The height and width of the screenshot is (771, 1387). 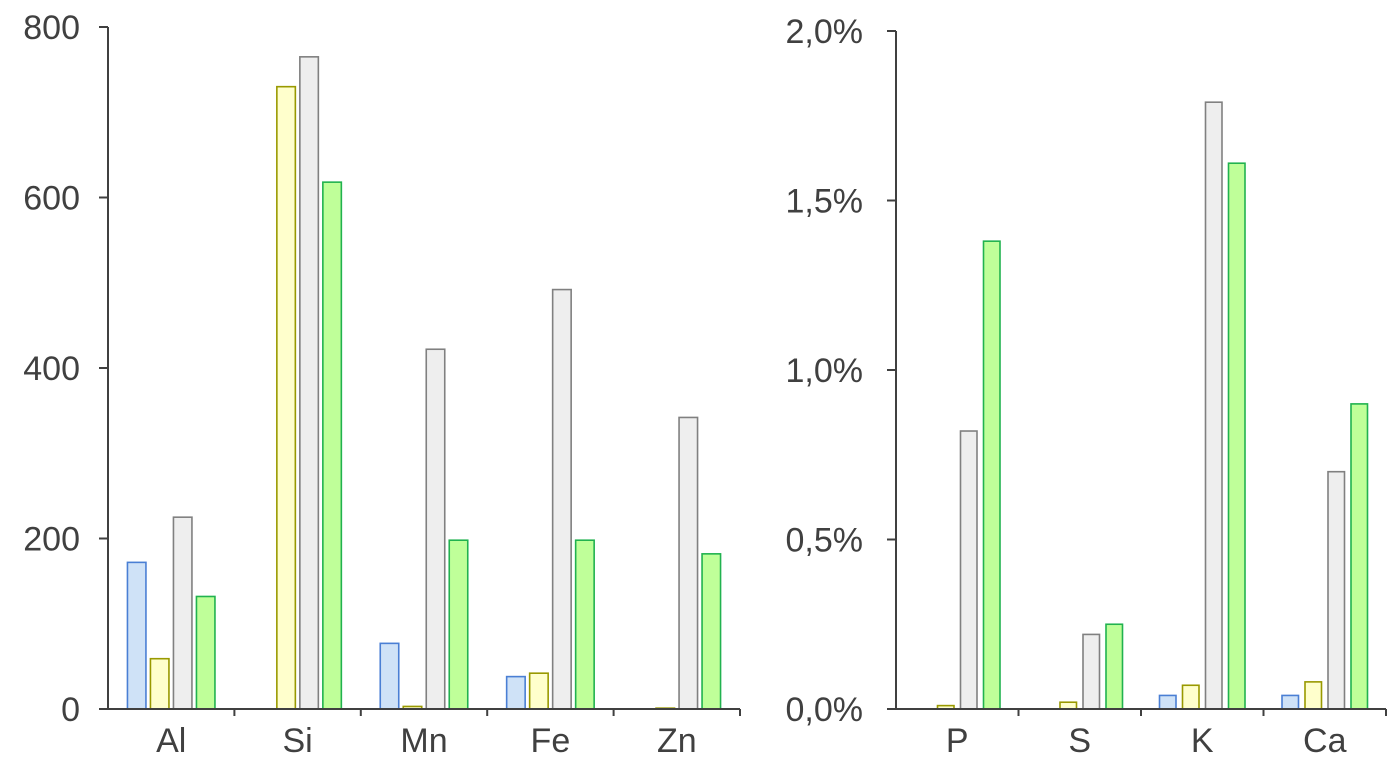 What do you see at coordinates (825, 371) in the screenshot?
I see `y-tick-label: 1,0%` at bounding box center [825, 371].